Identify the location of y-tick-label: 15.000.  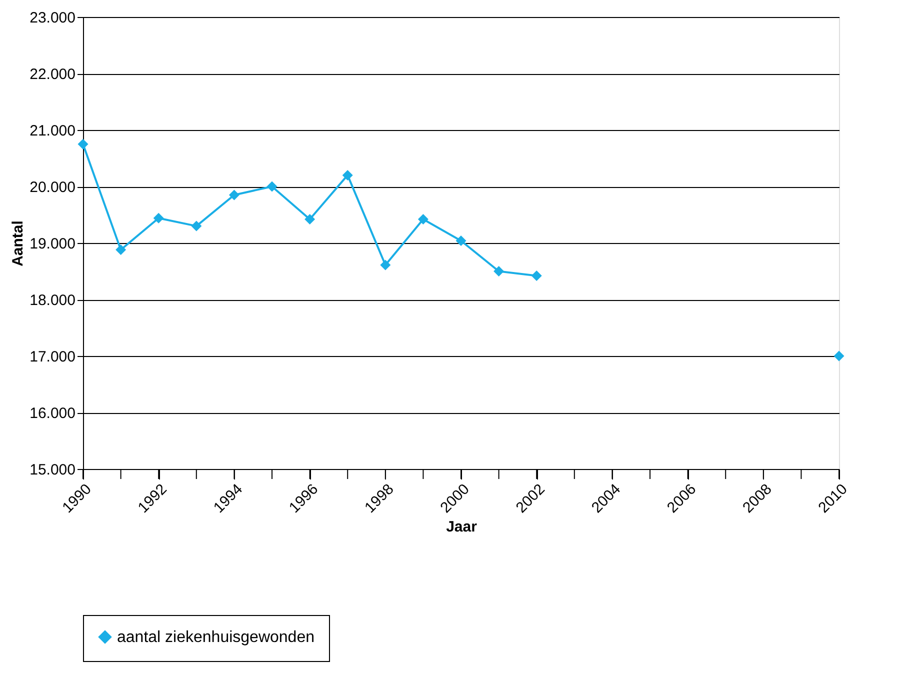
(53, 470).